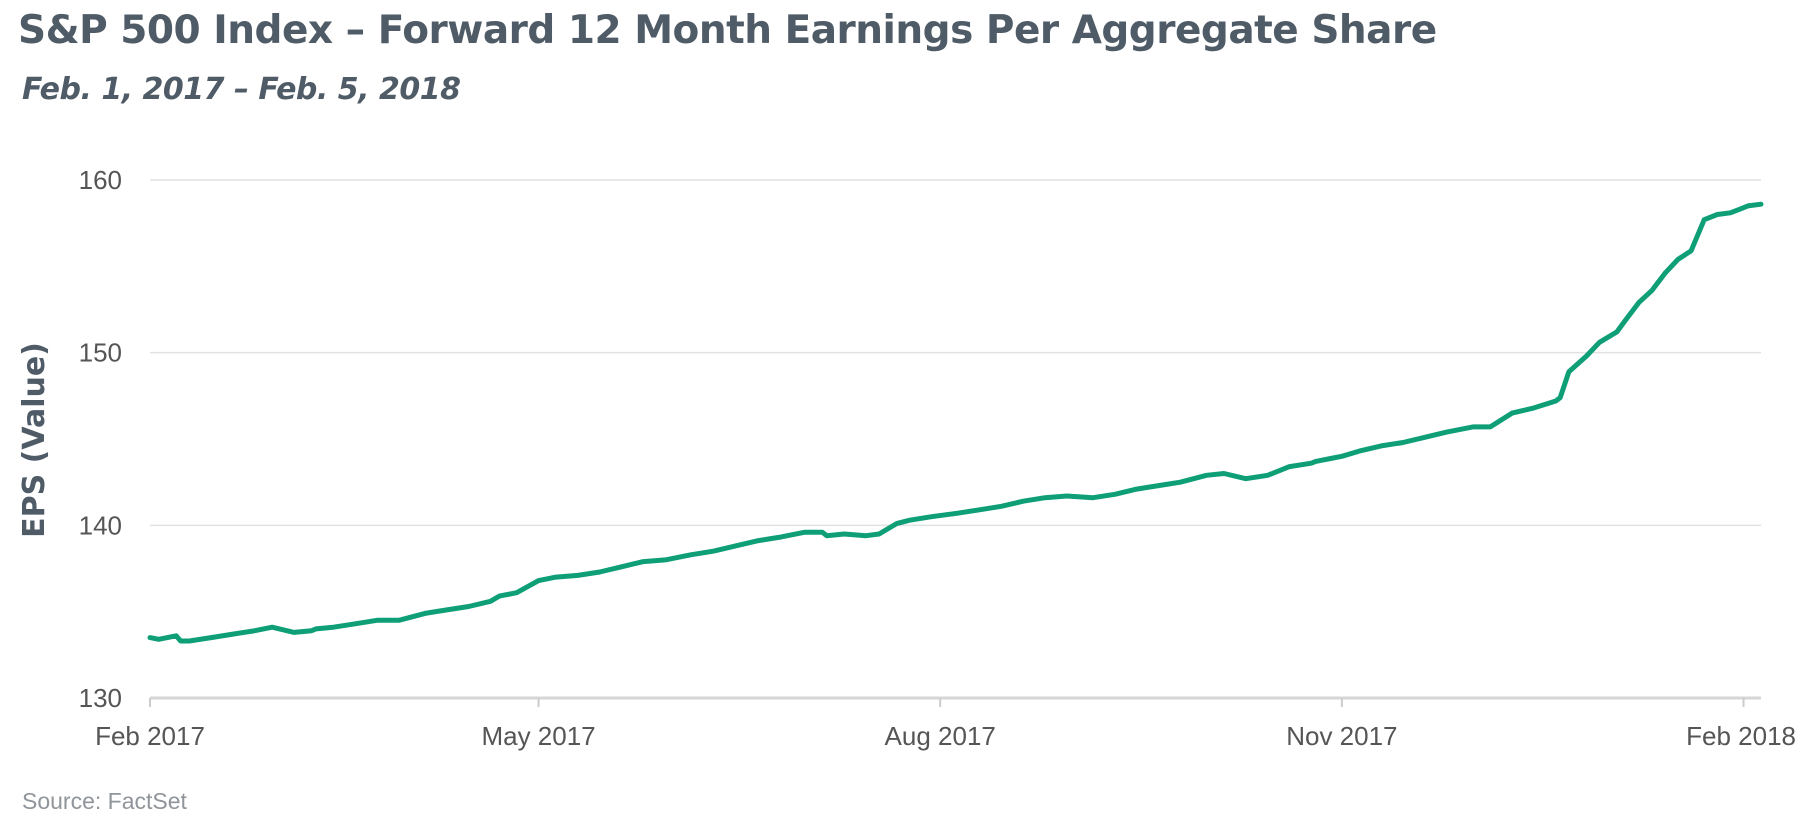 The width and height of the screenshot is (1806, 827). What do you see at coordinates (1741, 736) in the screenshot?
I see `x-tick-label: Feb 2018` at bounding box center [1741, 736].